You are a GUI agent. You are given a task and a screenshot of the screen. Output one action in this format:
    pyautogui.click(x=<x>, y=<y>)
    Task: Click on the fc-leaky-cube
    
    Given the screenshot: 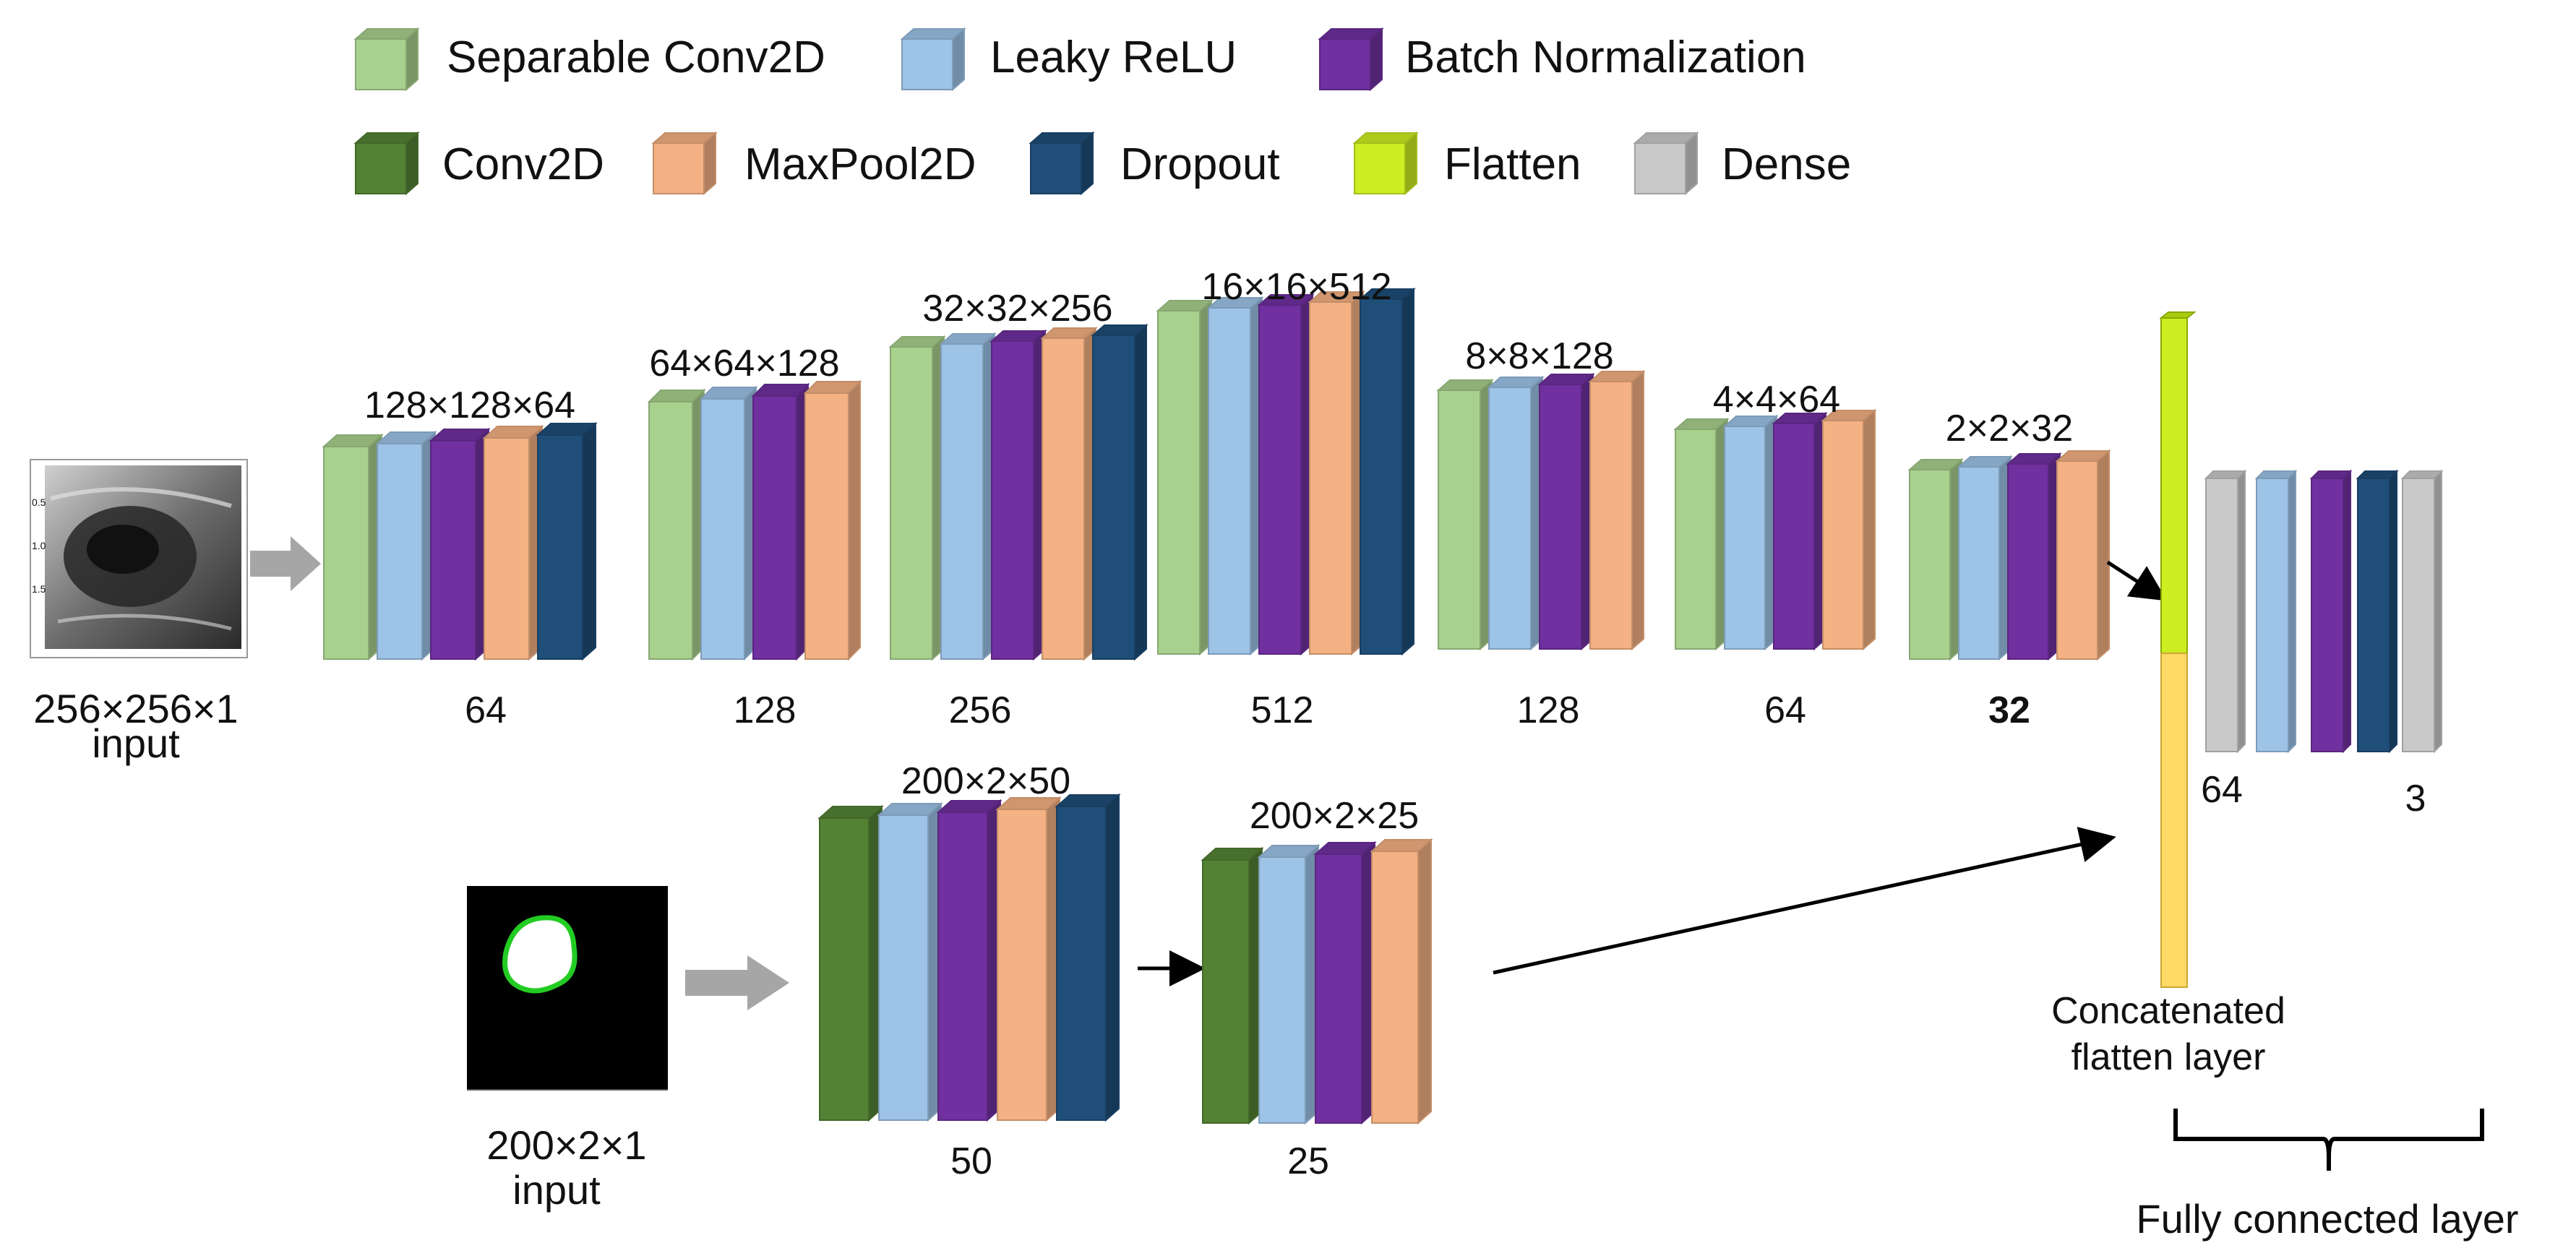 What is the action you would take?
    pyautogui.click(x=2276, y=611)
    